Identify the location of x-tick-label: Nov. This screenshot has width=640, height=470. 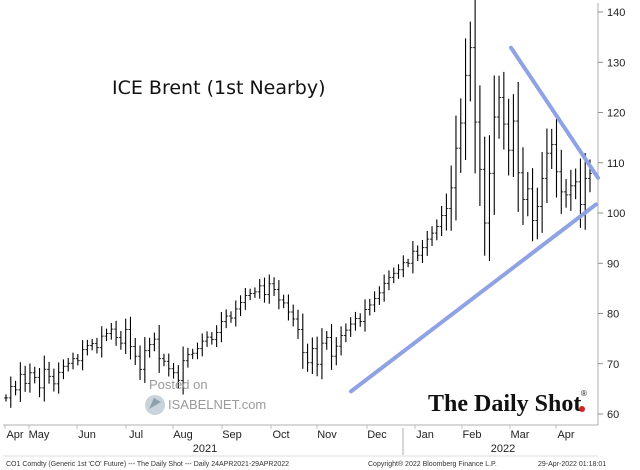
(327, 435).